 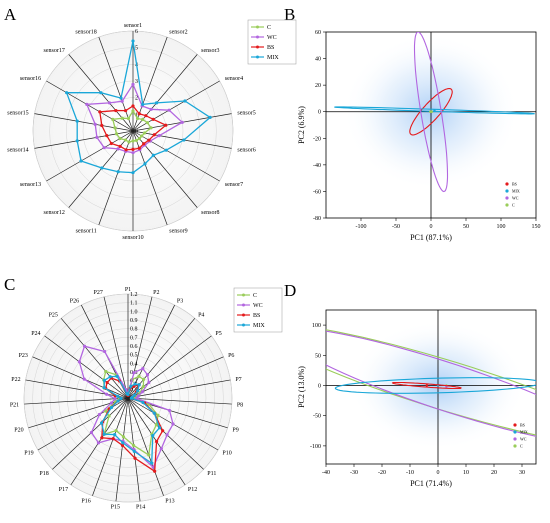 I want to click on radar-axis-label: sensor4, so click(x=234, y=79).